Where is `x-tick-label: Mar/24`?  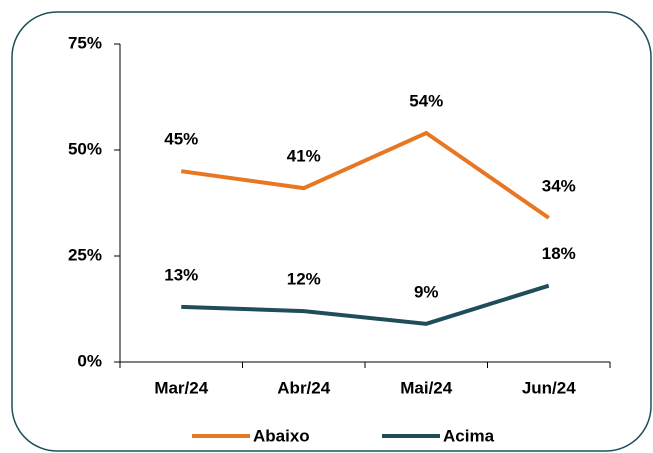
x-tick-label: Mar/24 is located at coordinates (181, 387).